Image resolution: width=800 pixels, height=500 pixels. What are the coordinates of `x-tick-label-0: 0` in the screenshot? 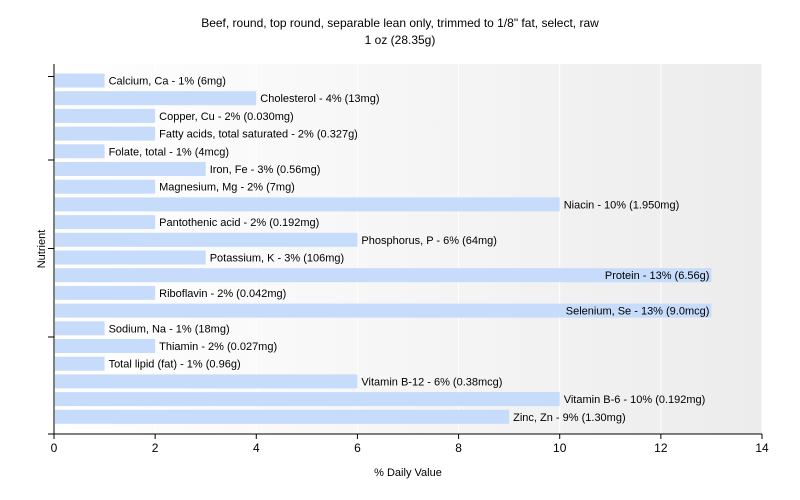 It's located at (54, 448).